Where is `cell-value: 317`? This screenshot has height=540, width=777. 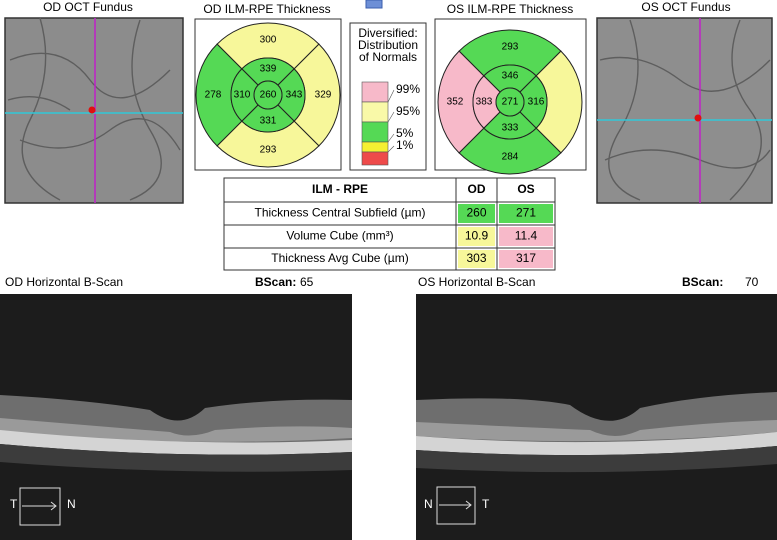
cell-value: 317 is located at coordinates (526, 258).